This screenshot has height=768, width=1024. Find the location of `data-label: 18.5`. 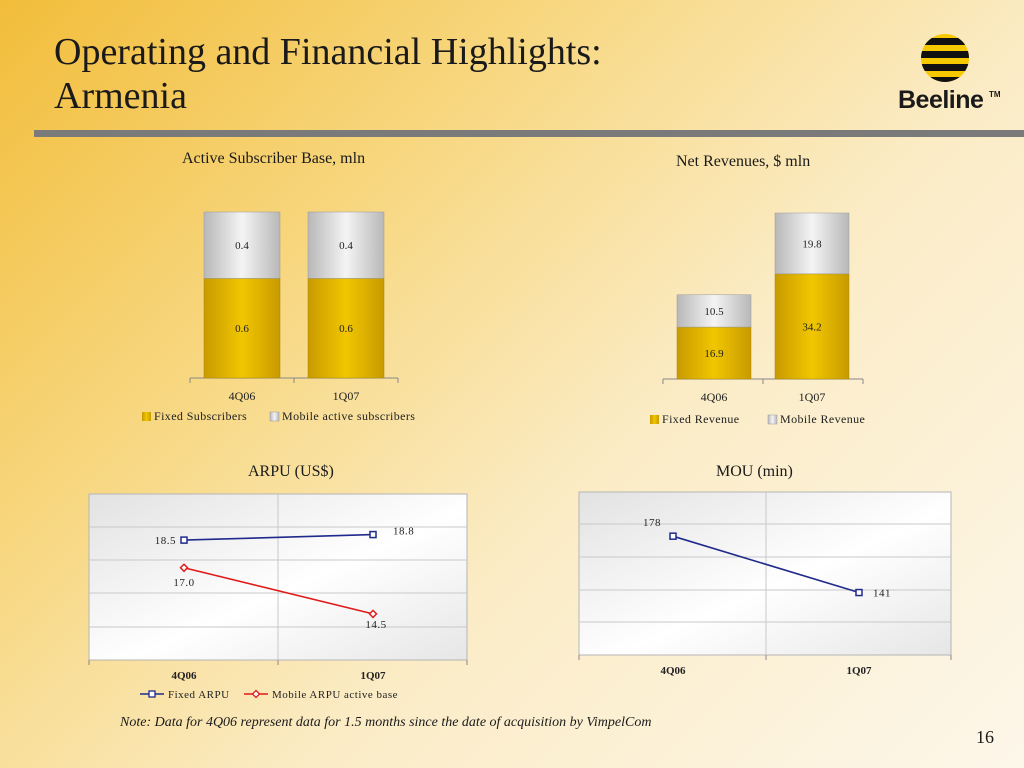

data-label: 18.5 is located at coordinates (165, 541).